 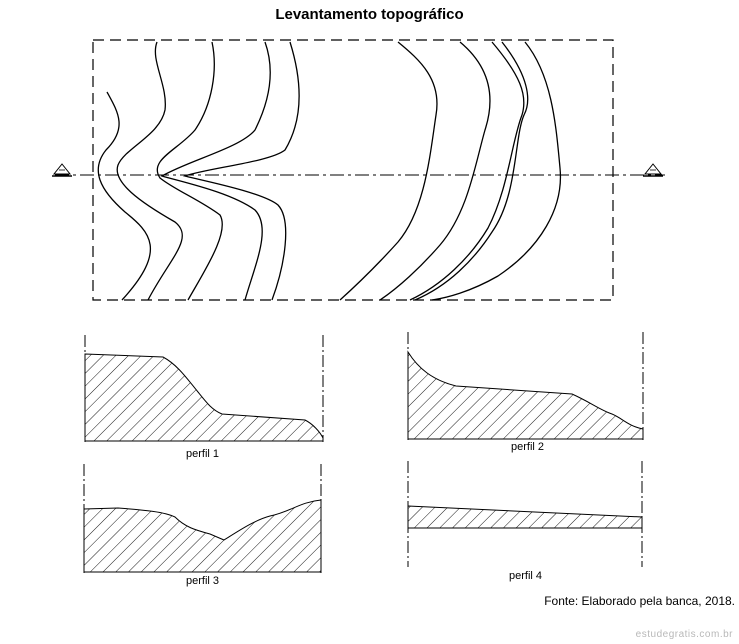 I want to click on source-caption: Fonte: Elaborado pela banca, 2018., so click(x=639, y=601).